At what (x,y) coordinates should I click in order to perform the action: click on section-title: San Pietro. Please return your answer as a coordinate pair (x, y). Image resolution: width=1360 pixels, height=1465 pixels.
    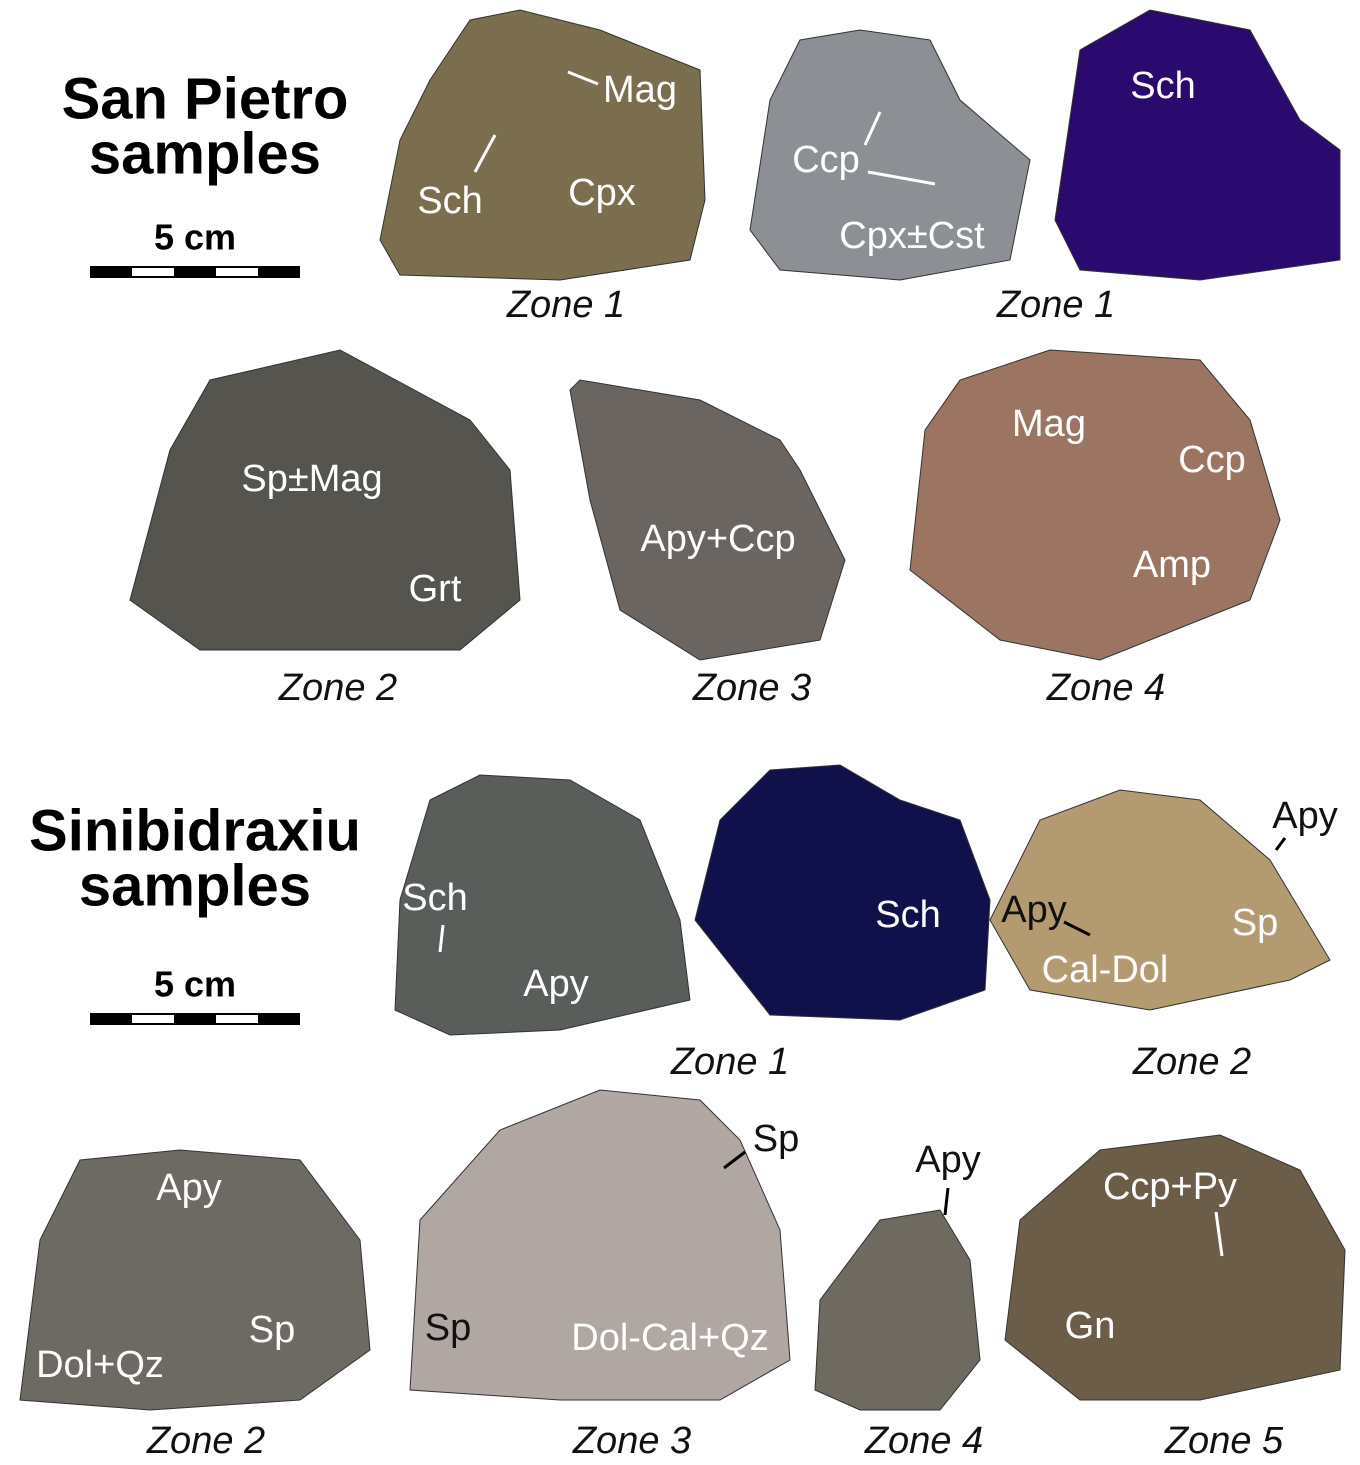
    Looking at the image, I should click on (205, 98).